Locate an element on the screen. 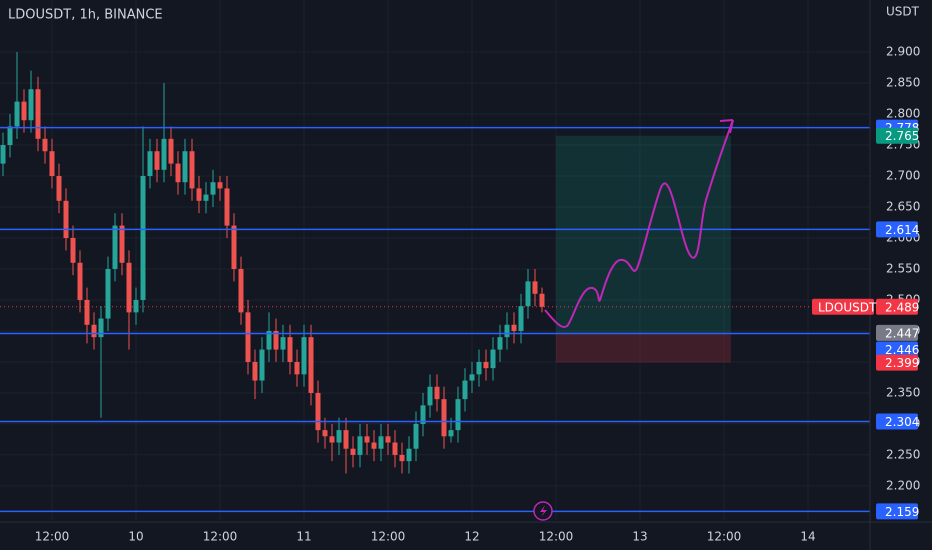 Image resolution: width=932 pixels, height=550 pixels. y-tick-label: 2.250 is located at coordinates (903, 454).